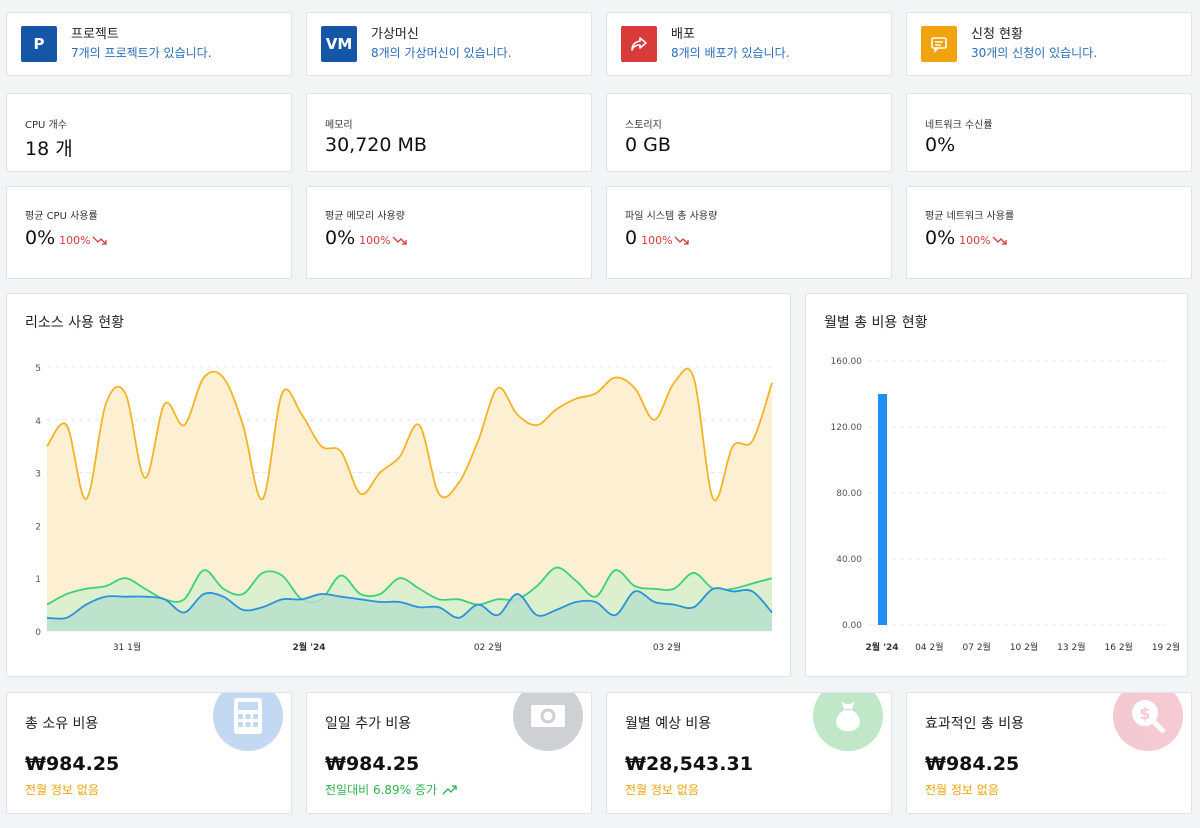 The height and width of the screenshot is (828, 1200). I want to click on cost-label: 일일 추가 비용, so click(368, 724).